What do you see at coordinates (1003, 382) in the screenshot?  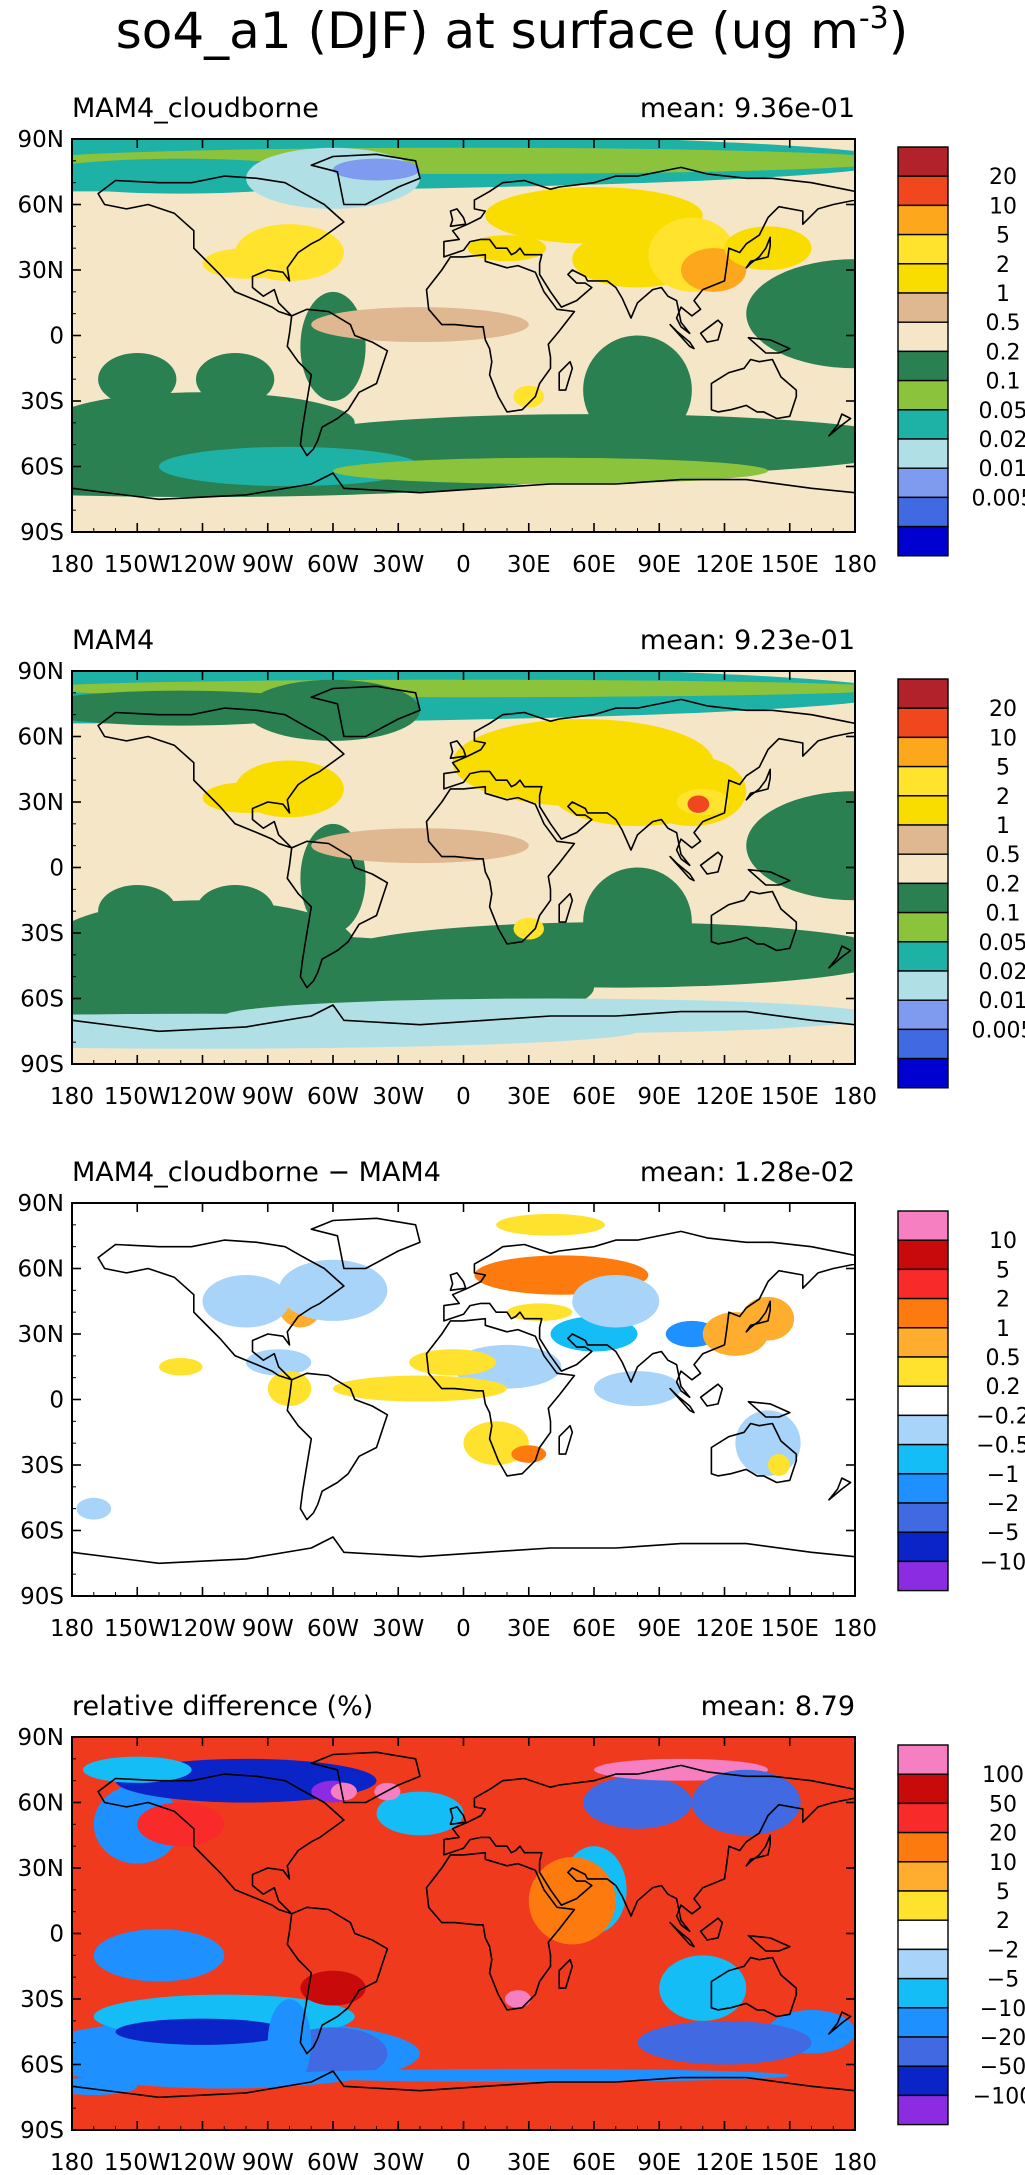 I see `colorbar-label: 0.1` at bounding box center [1003, 382].